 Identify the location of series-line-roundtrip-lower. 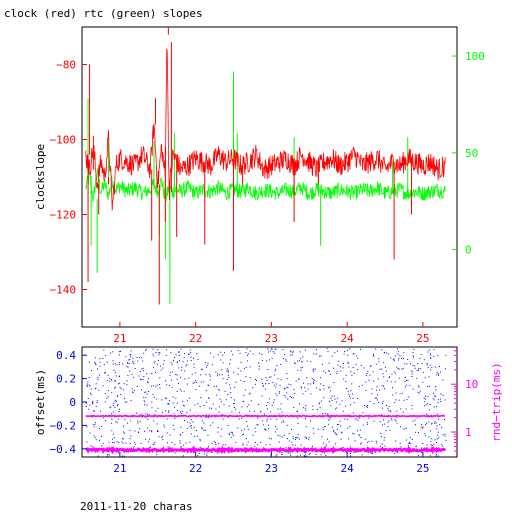
(266, 450).